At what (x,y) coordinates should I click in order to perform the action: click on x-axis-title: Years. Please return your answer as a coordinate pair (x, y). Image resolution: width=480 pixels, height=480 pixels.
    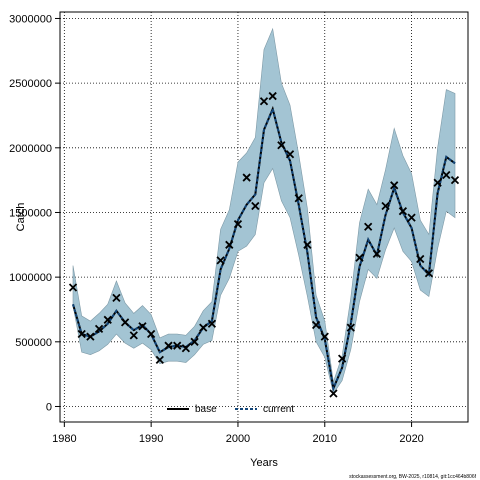
    Looking at the image, I should click on (264, 463).